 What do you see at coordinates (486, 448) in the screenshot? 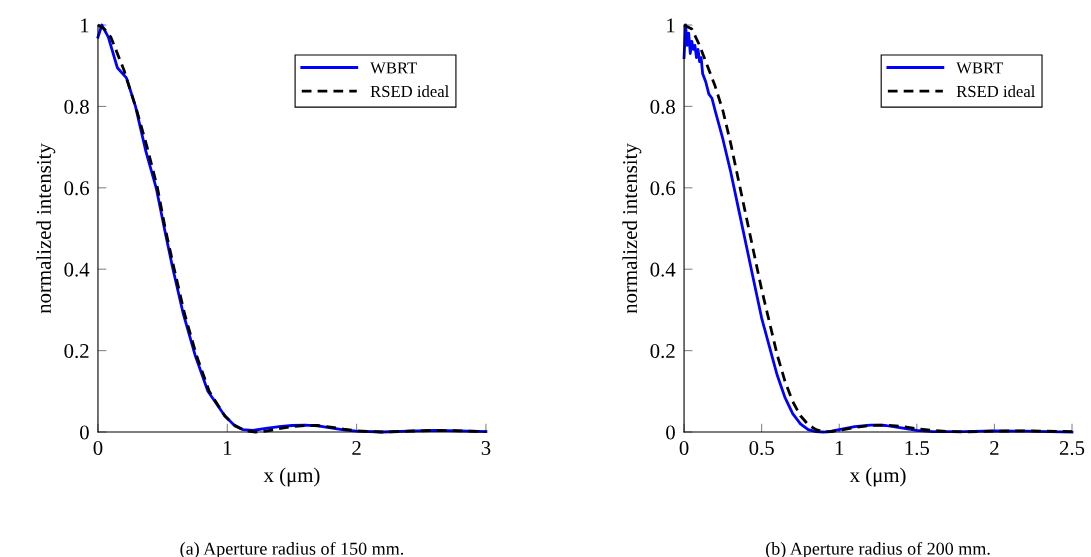
I see `x-tick-label: 3` at bounding box center [486, 448].